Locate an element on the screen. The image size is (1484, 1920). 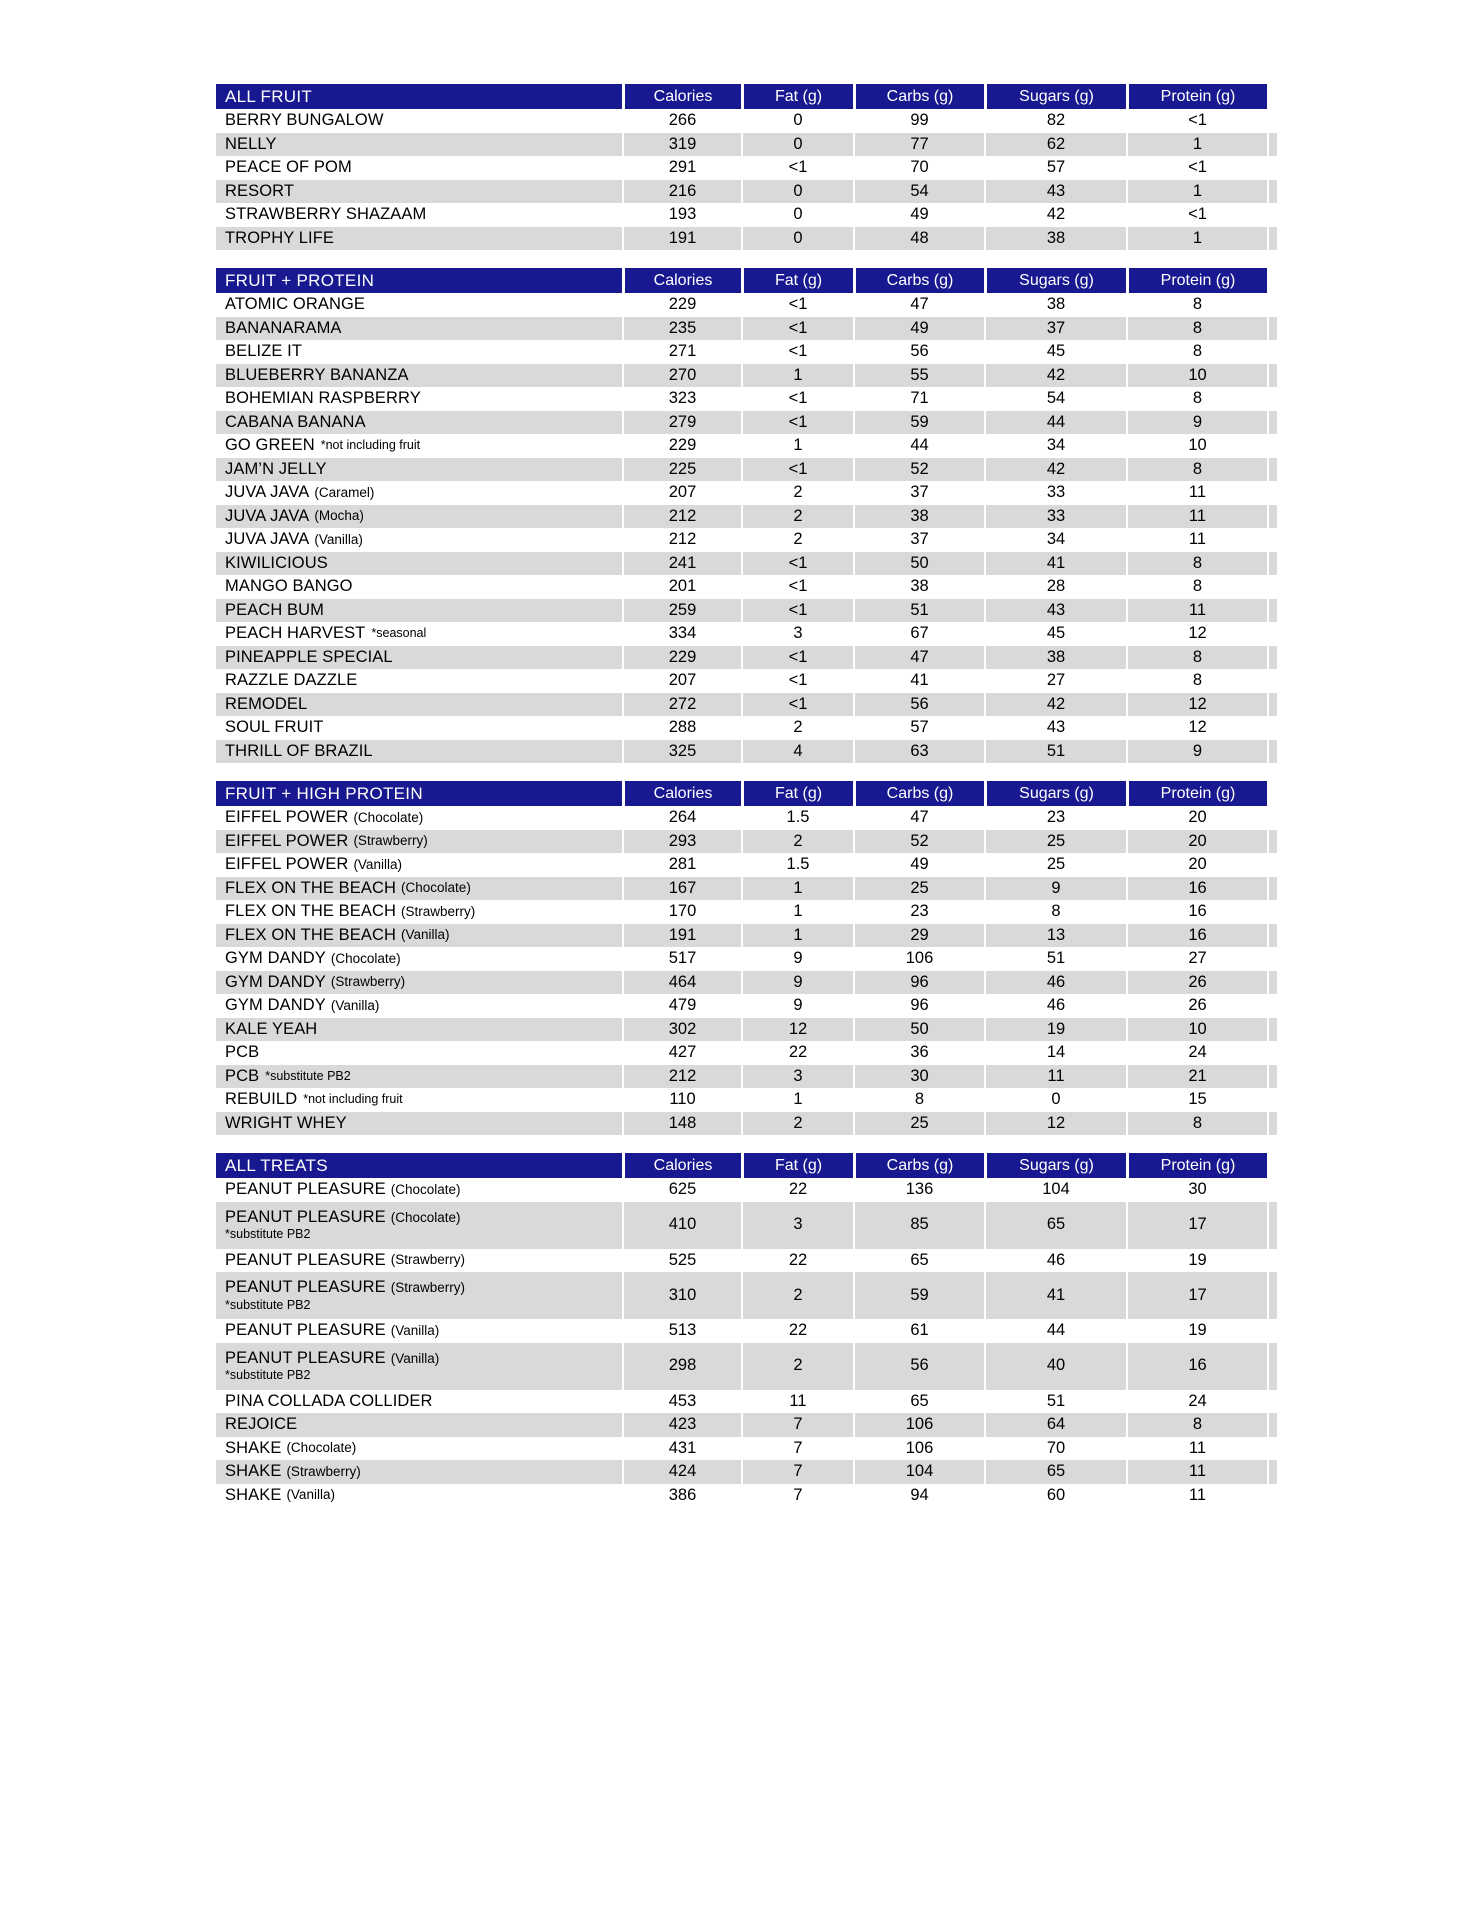
item-name-cell: TROPHY LIFE is located at coordinates (419, 239).